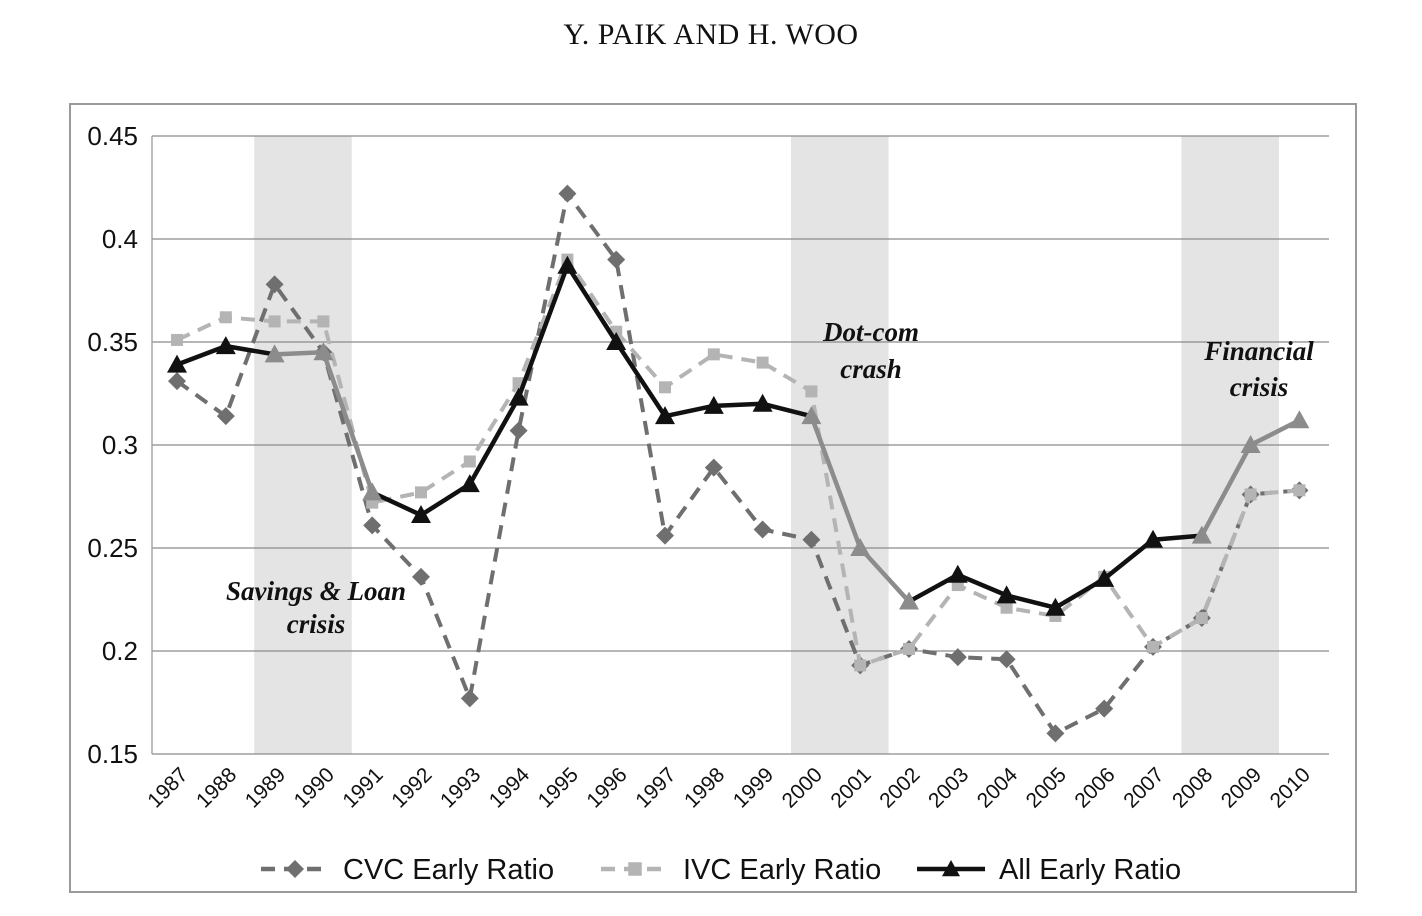 The width and height of the screenshot is (1422, 916). What do you see at coordinates (316, 591) in the screenshot?
I see `crisis-annotation: Savings & Loan` at bounding box center [316, 591].